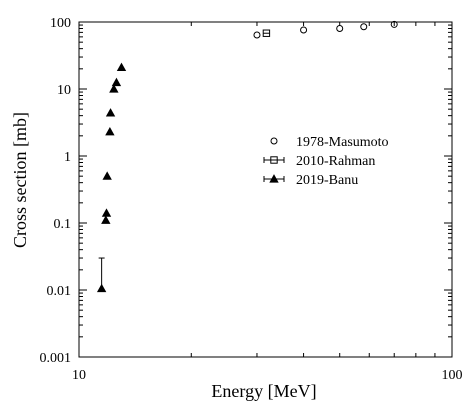 The width and height of the screenshot is (464, 407). Describe the element at coordinates (56, 358) in the screenshot. I see `y-tick-label: 0.001` at that location.